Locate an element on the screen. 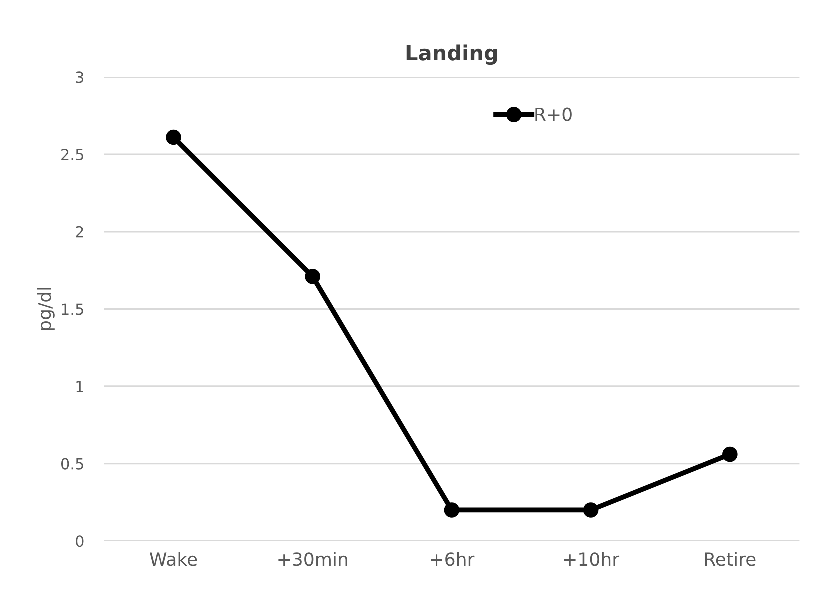 The width and height of the screenshot is (827, 594). x-tick-label: Wake is located at coordinates (174, 559).